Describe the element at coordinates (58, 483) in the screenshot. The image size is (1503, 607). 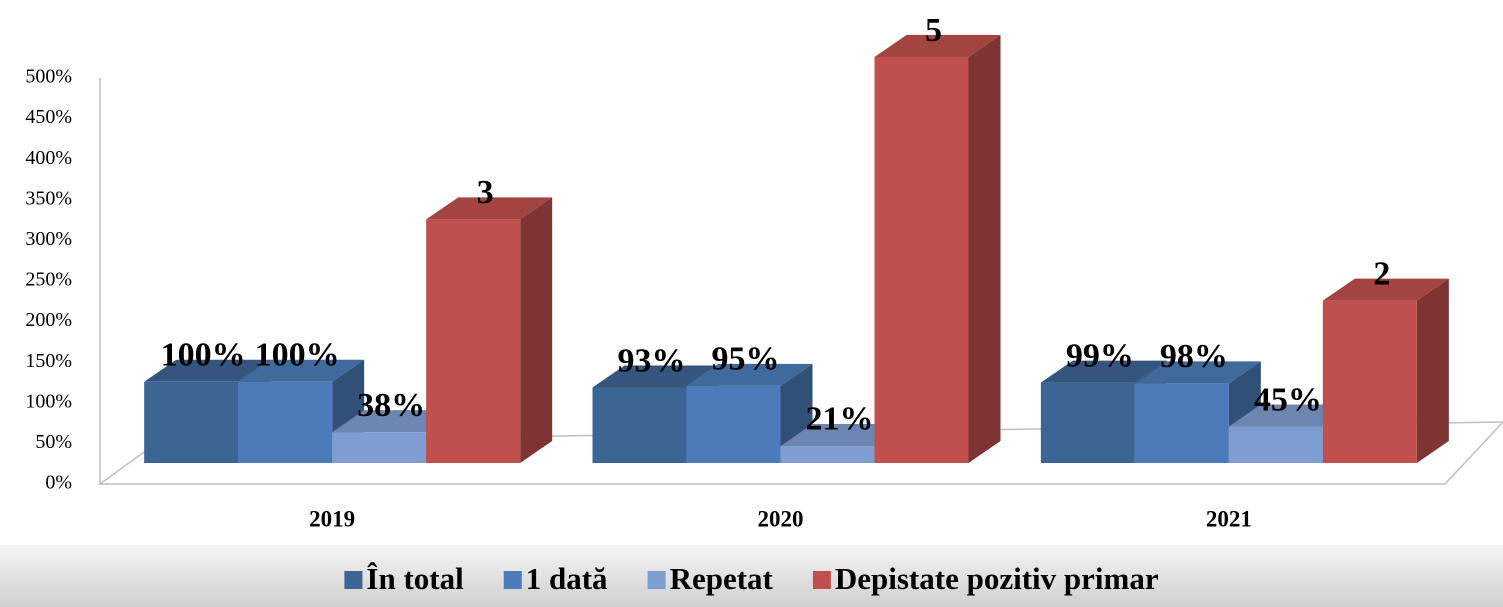
I see `y-tick-label: 0%` at that location.